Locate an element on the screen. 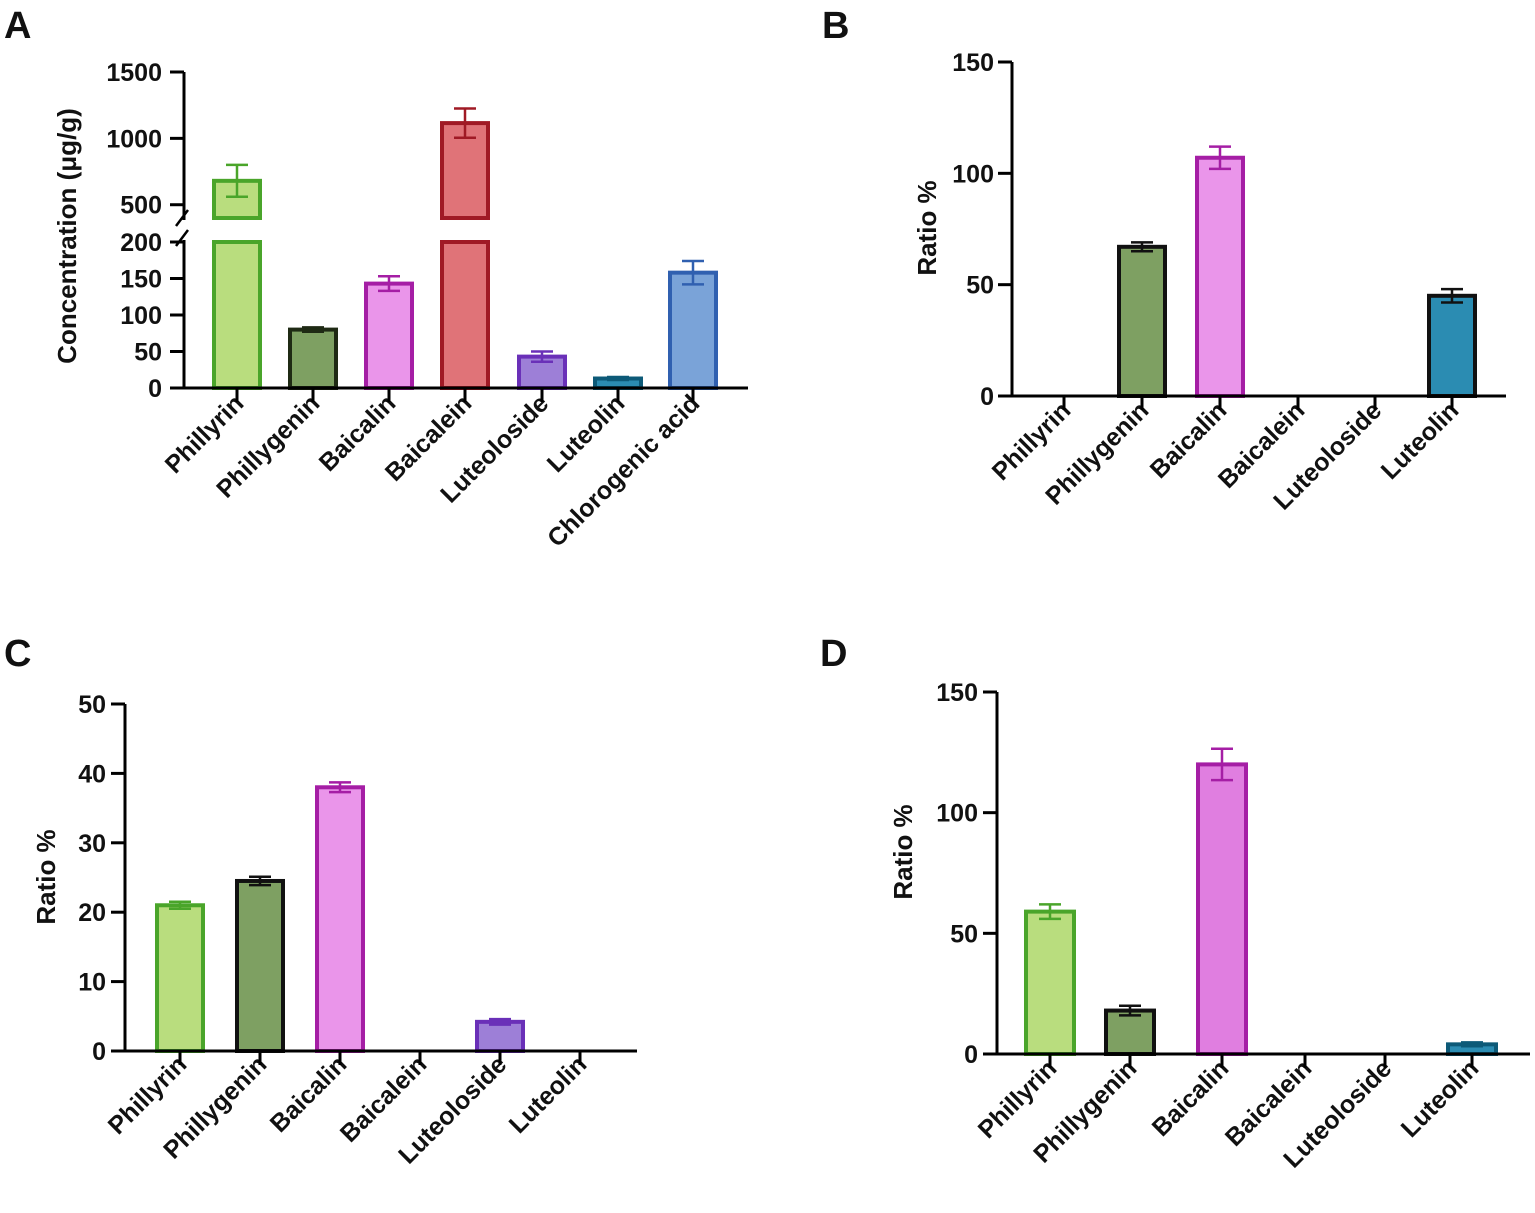 This screenshot has height=1213, width=1535. bar-upper-segment is located at coordinates (465, 170).